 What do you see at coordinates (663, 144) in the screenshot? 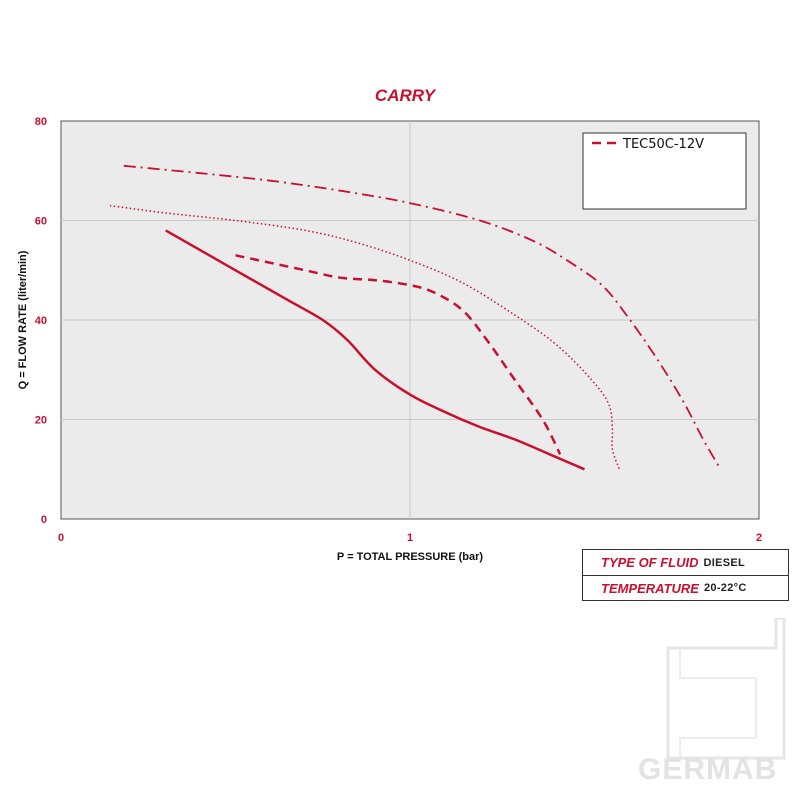
I see `legend-label: TEC50C-12V` at bounding box center [663, 144].